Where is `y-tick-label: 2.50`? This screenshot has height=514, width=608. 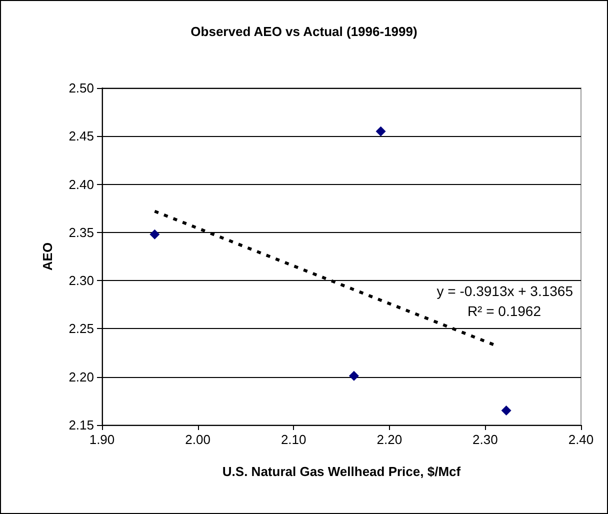 y-tick-label: 2.50 is located at coordinates (81, 88).